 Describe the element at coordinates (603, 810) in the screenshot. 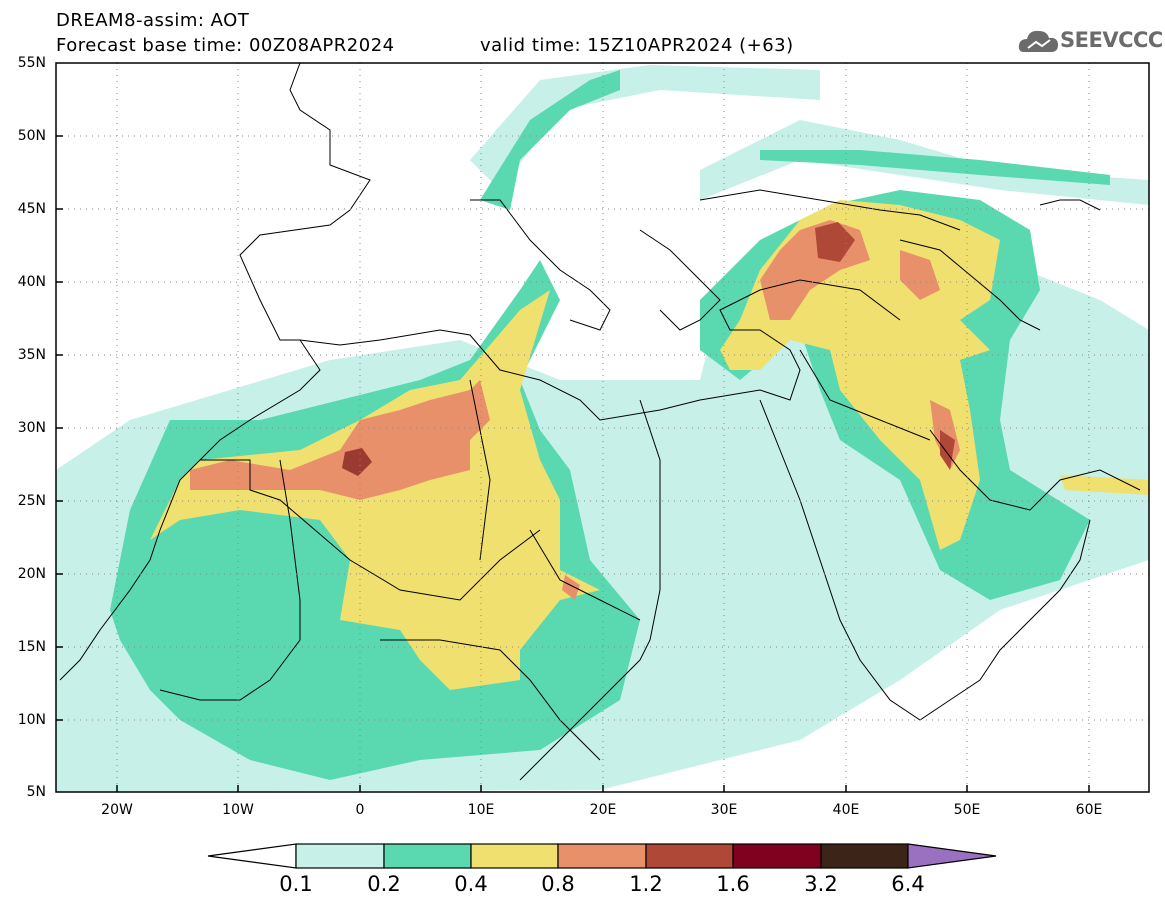

I see `lon-label: 20E` at that location.